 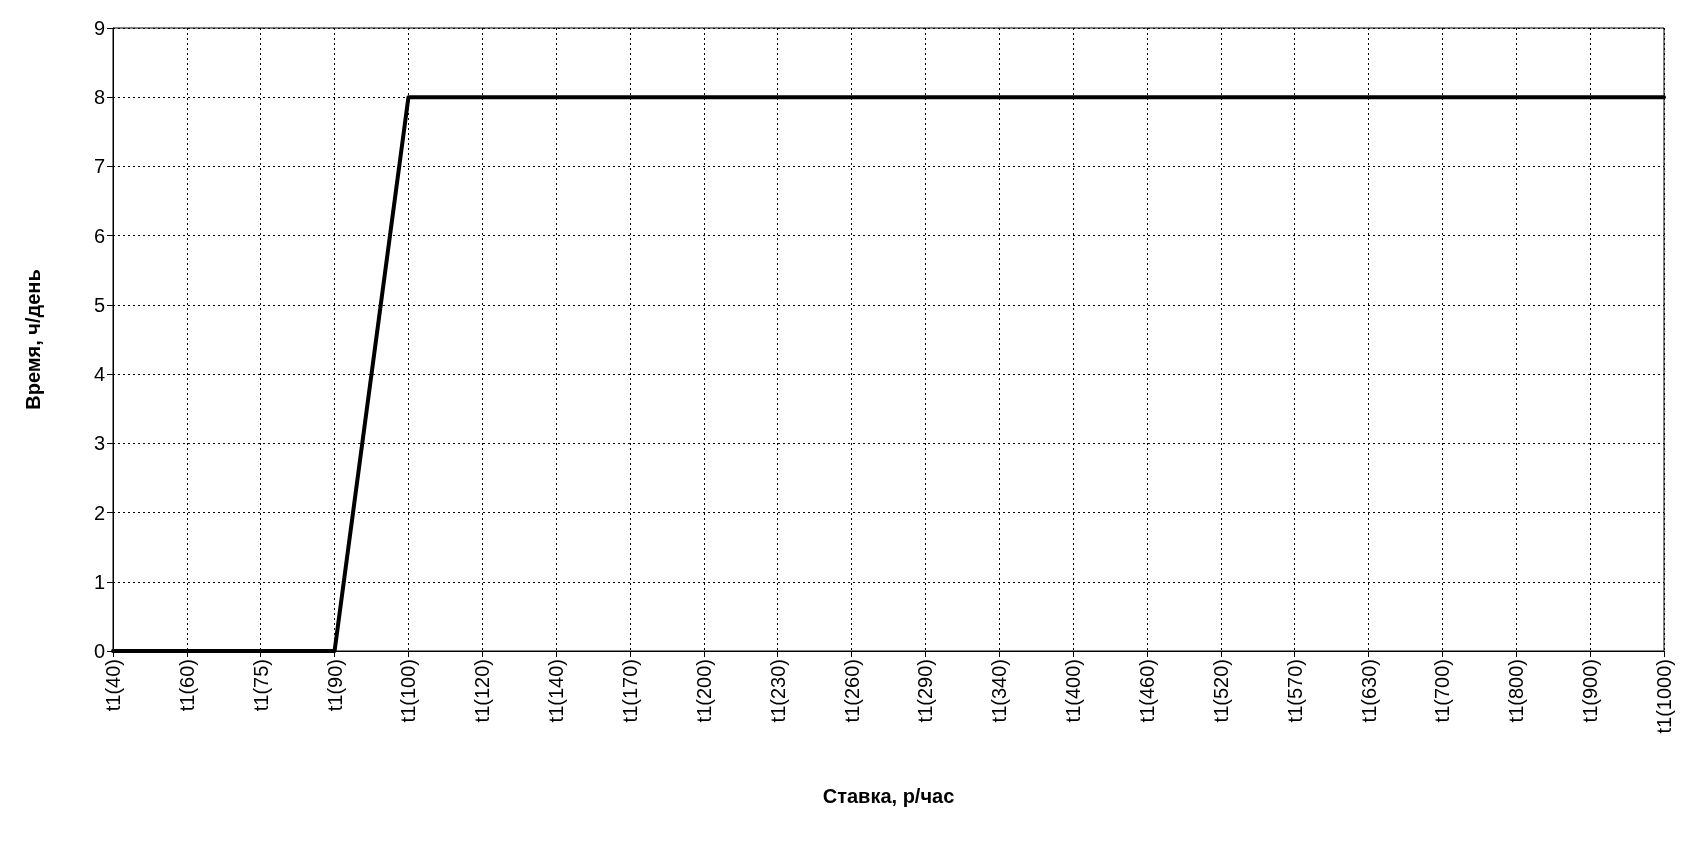 I want to click on y-tick-label: 6, so click(x=99, y=235).